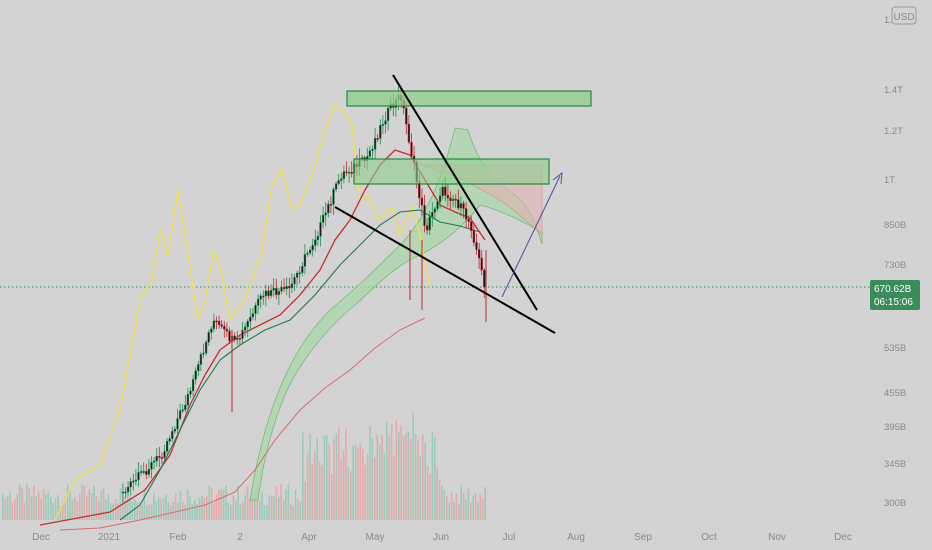 Image resolution: width=932 pixels, height=550 pixels. I want to click on x-tick-label: Dec, so click(41, 537).